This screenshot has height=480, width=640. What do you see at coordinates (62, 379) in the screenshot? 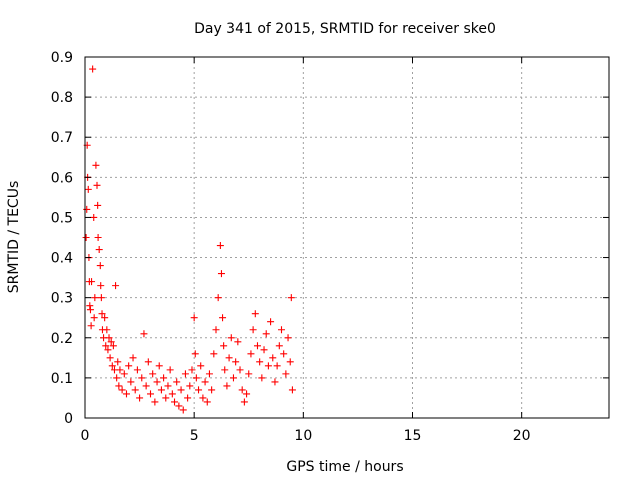
I see `y-tick-label: 0.1` at bounding box center [62, 379].